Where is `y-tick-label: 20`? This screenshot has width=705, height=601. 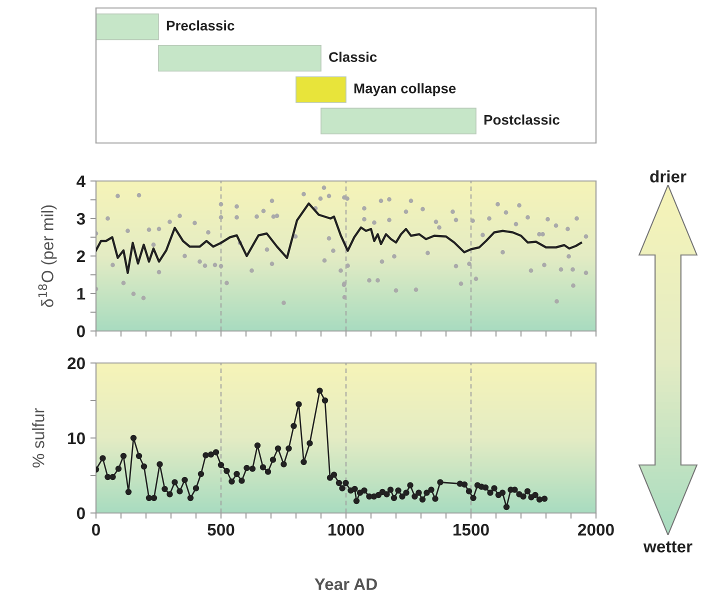
y-tick-label: 20 is located at coordinates (76, 363).